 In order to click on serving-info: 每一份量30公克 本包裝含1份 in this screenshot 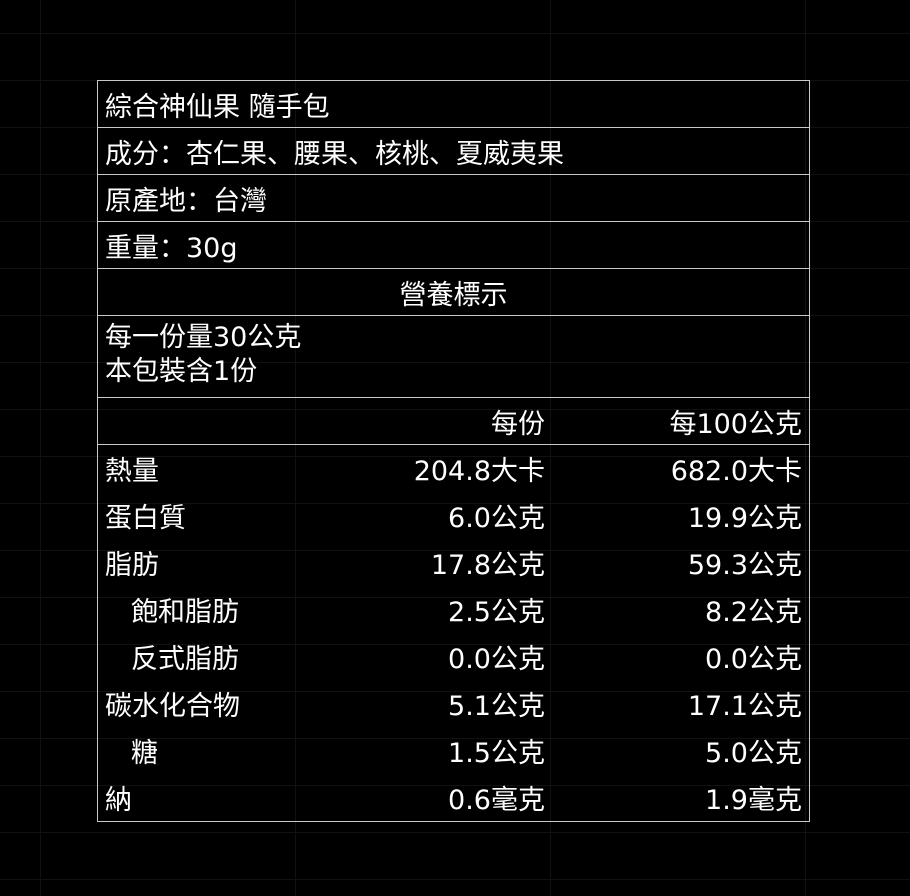, I will do `click(453, 357)`.